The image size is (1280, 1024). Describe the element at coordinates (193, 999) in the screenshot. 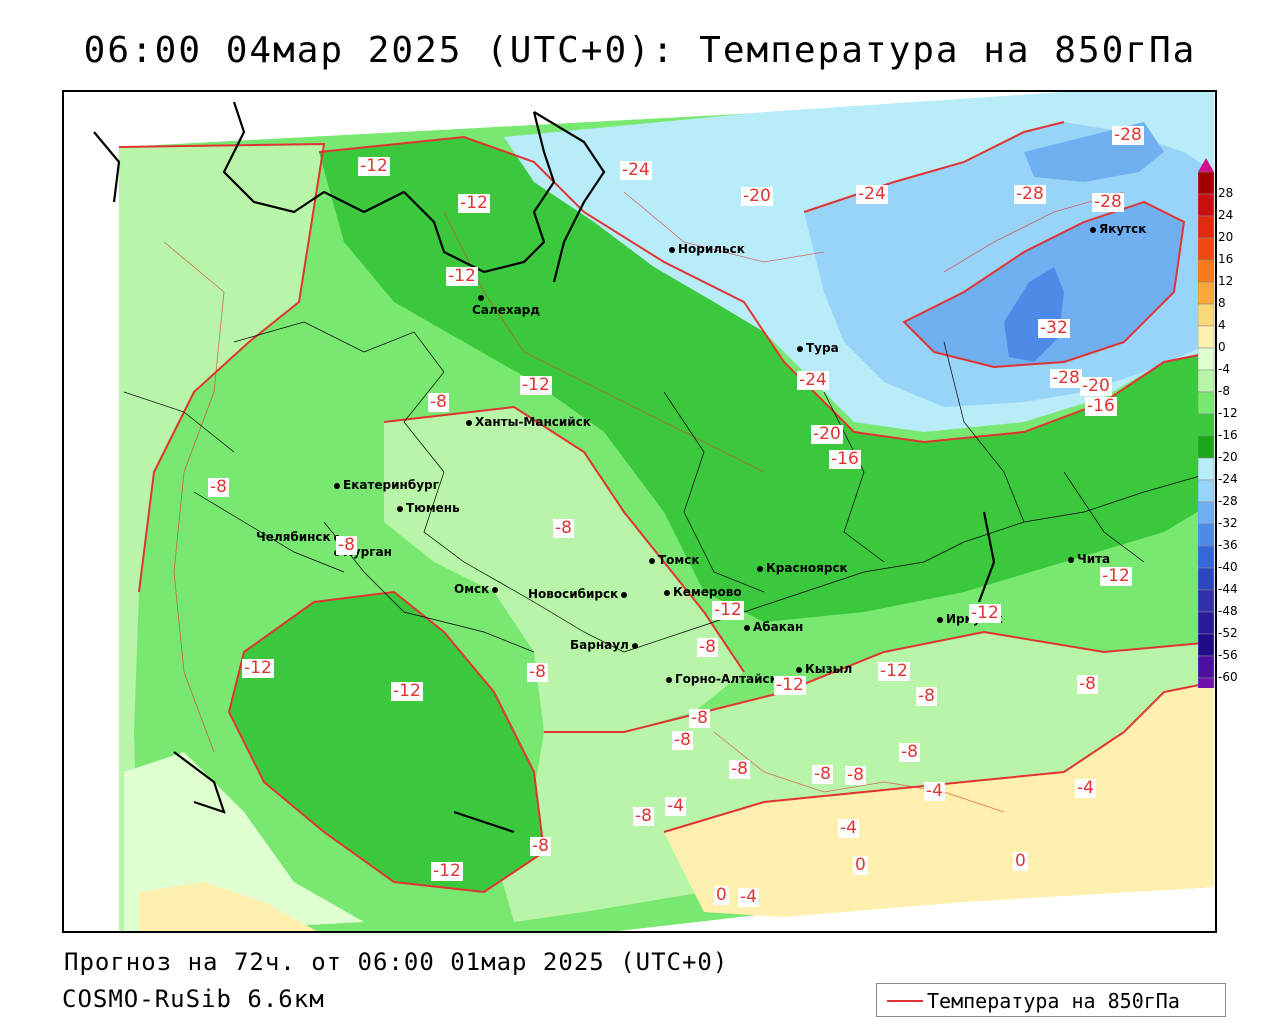

I see `model-name: COSMO-RuSib 6.6км` at that location.